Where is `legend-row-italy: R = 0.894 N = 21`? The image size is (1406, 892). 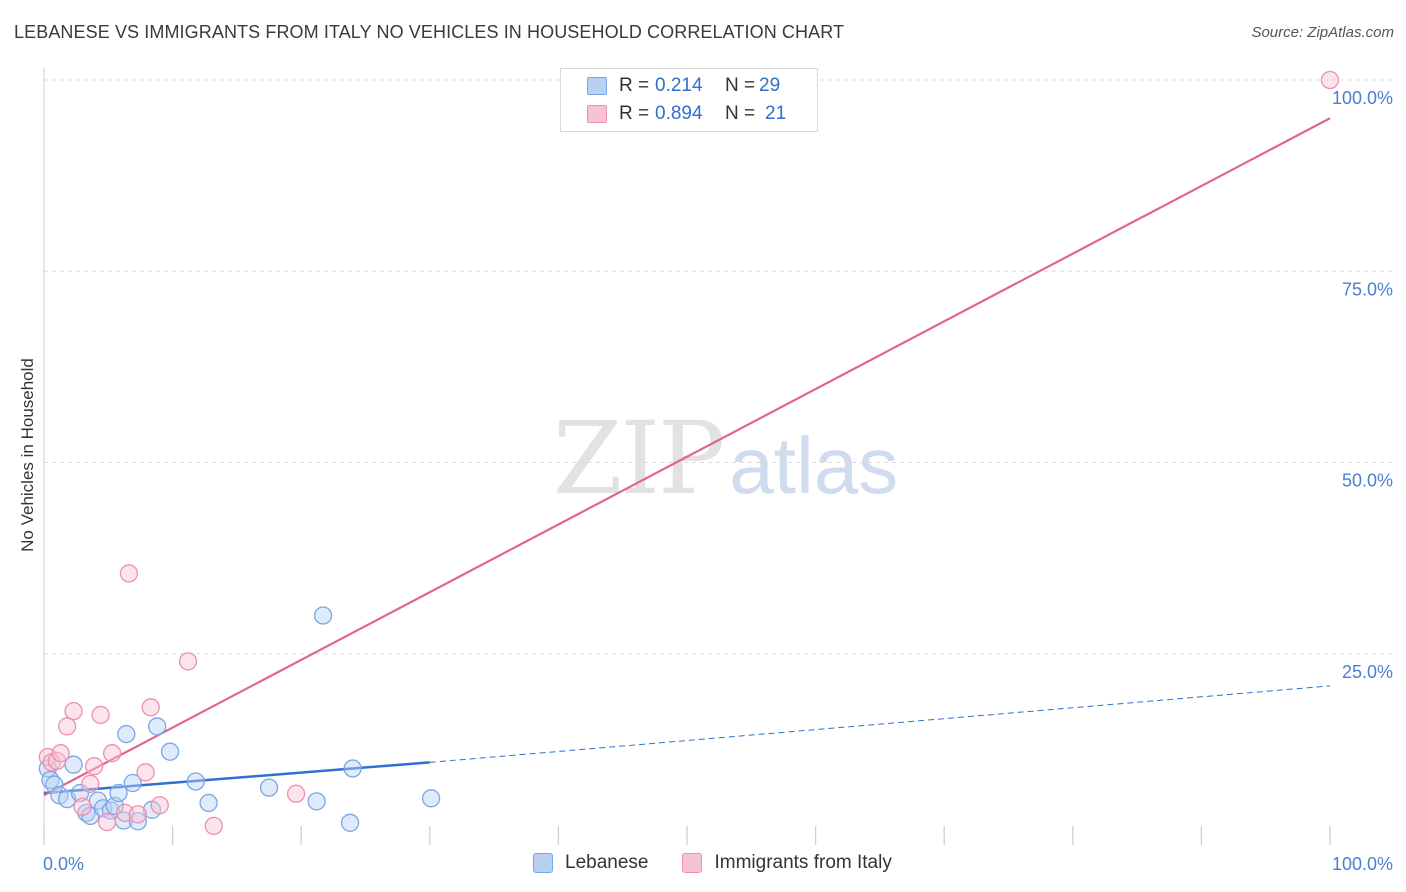 legend-row-italy: R = 0.894 N = 21 is located at coordinates (686, 114).